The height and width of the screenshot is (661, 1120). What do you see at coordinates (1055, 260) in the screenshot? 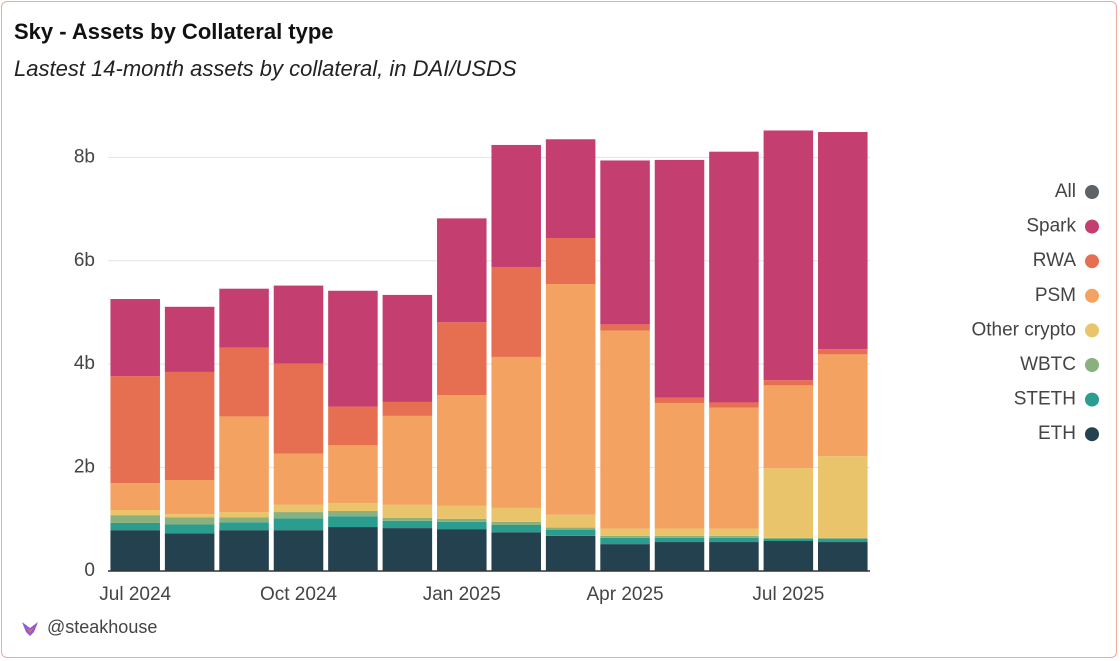
I see `legend-label: RWA` at bounding box center [1055, 260].